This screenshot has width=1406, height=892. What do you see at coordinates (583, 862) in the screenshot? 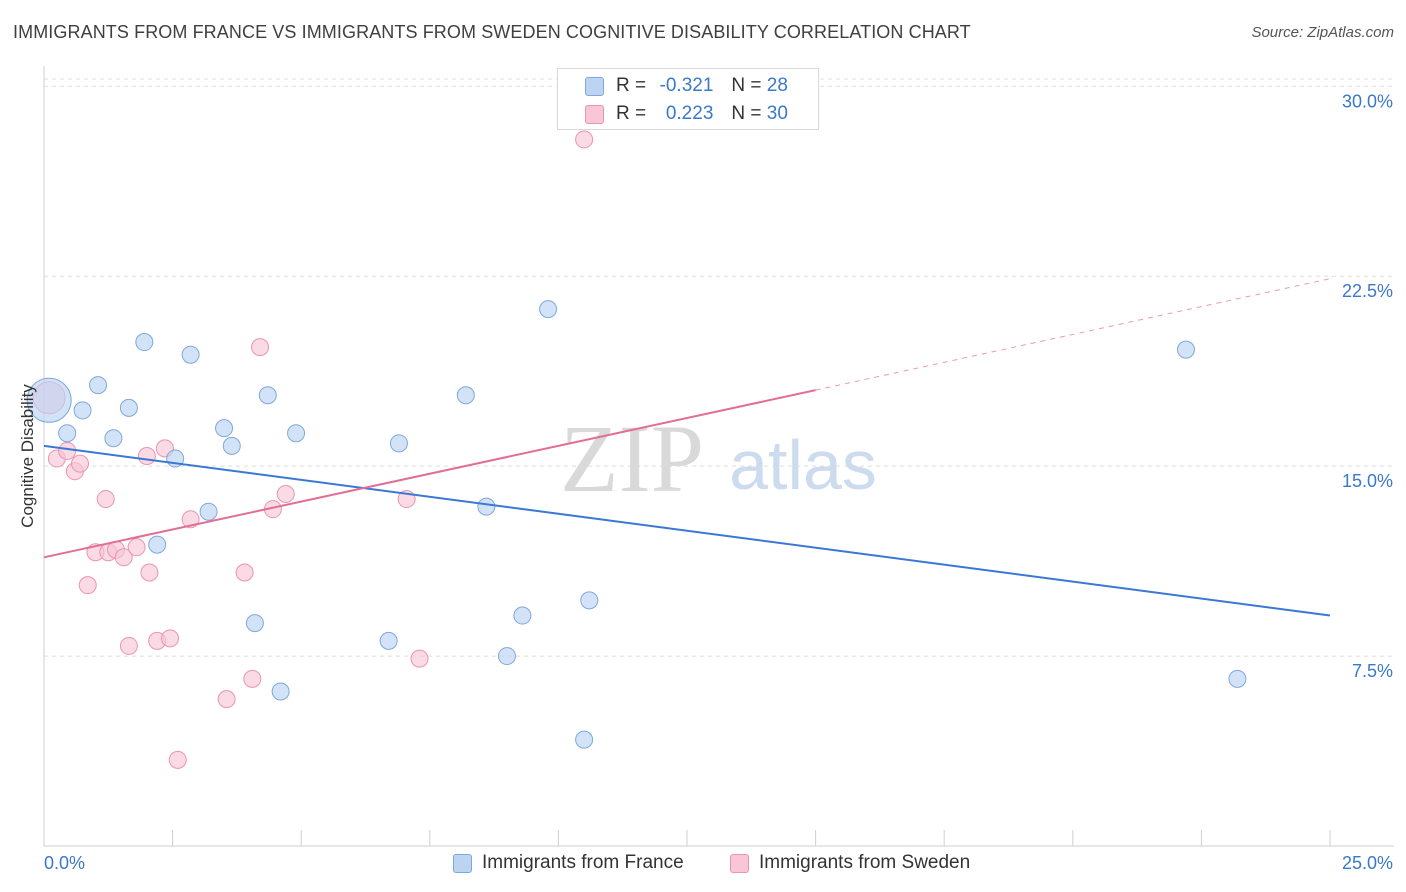
I see `legend-label-france: Immigrants from France` at bounding box center [583, 862].